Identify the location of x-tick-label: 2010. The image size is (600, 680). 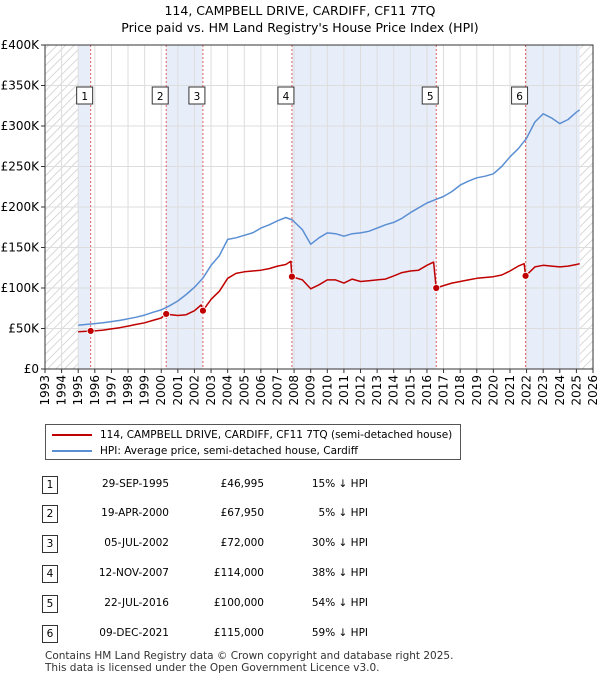
(327, 390).